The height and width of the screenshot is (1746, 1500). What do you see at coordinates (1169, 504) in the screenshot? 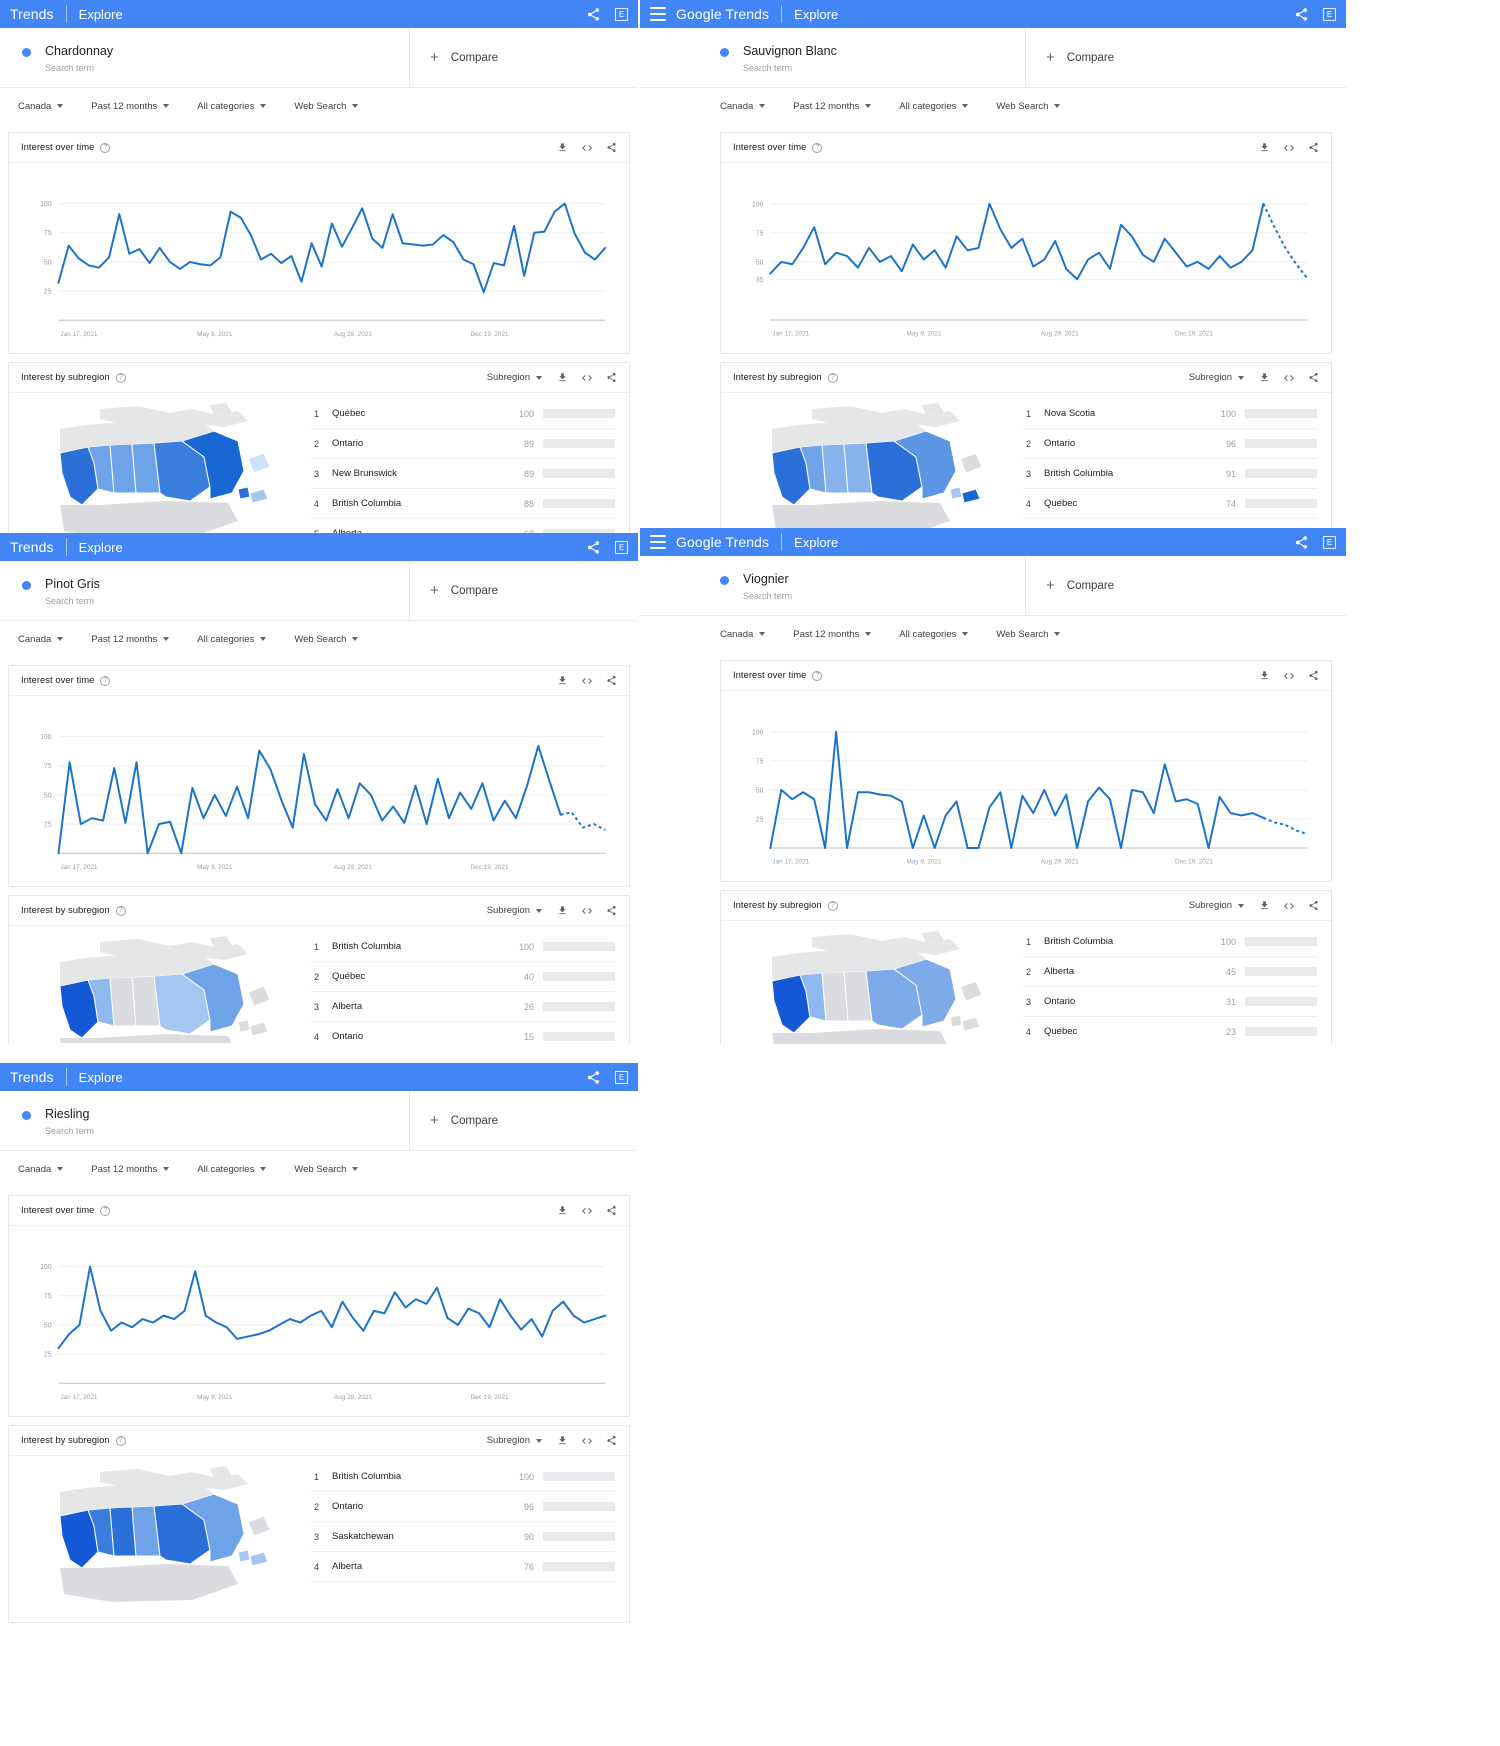
I see `table-row: 4 Québec 74` at bounding box center [1169, 504].